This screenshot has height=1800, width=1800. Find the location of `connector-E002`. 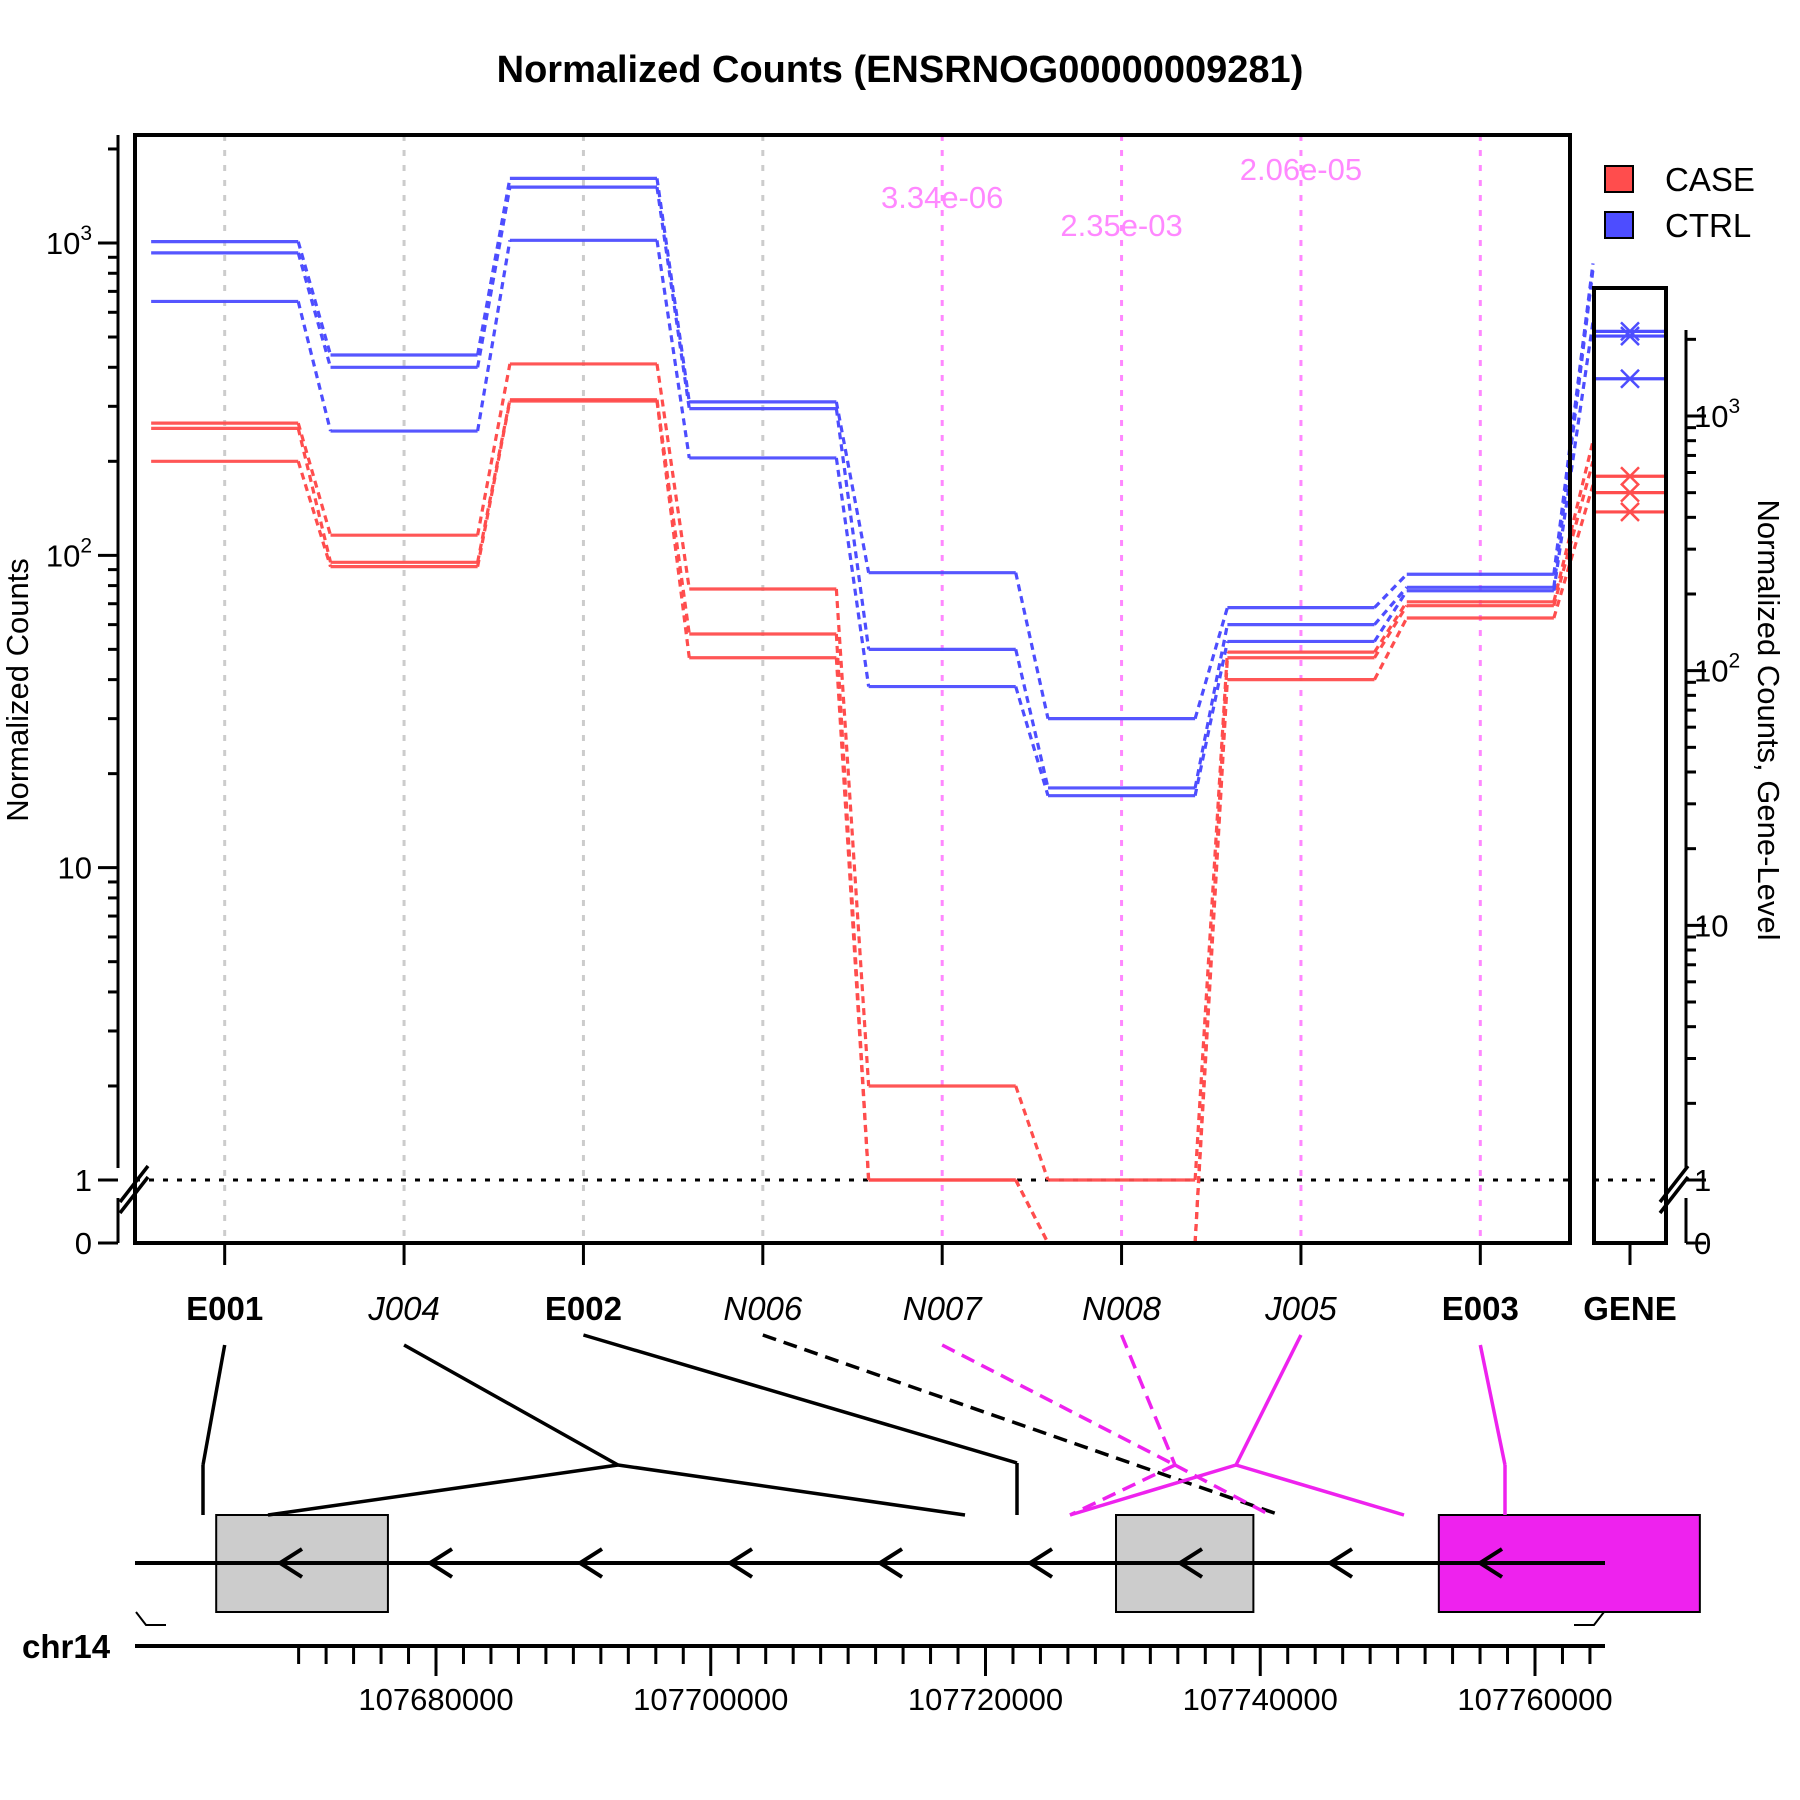

connector-E002 is located at coordinates (800, 1399).